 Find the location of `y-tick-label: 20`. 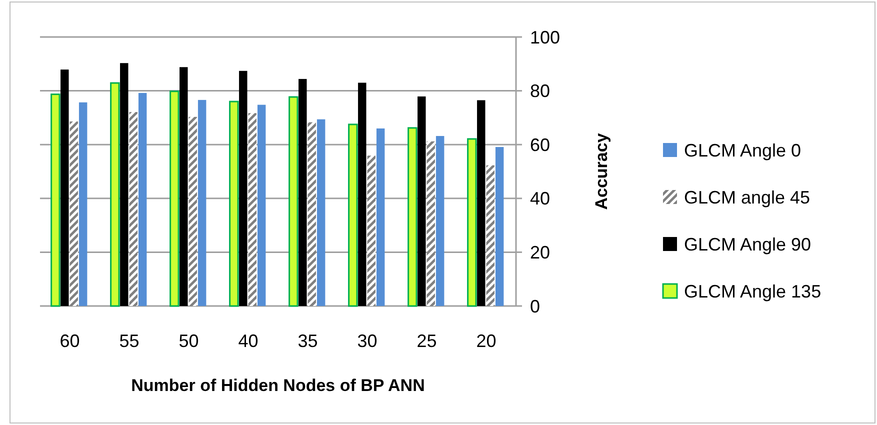

y-tick-label: 20 is located at coordinates (540, 252).